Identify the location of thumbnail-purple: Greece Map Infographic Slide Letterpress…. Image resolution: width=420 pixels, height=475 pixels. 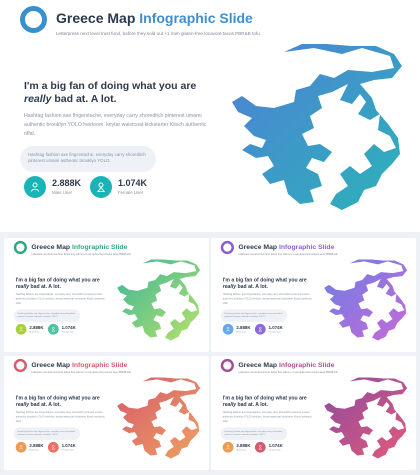
(313, 295).